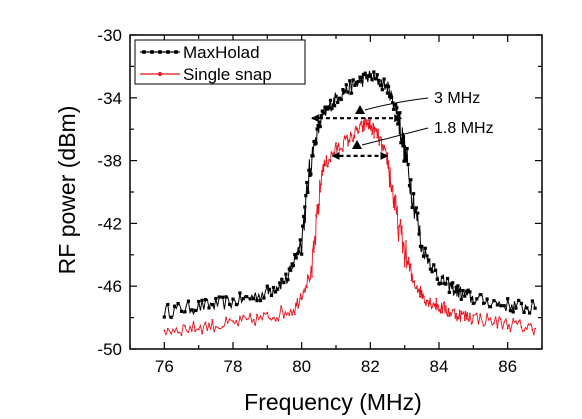 The width and height of the screenshot is (582, 419). Describe the element at coordinates (301, 366) in the screenshot. I see `x-tick-label: 80` at that location.